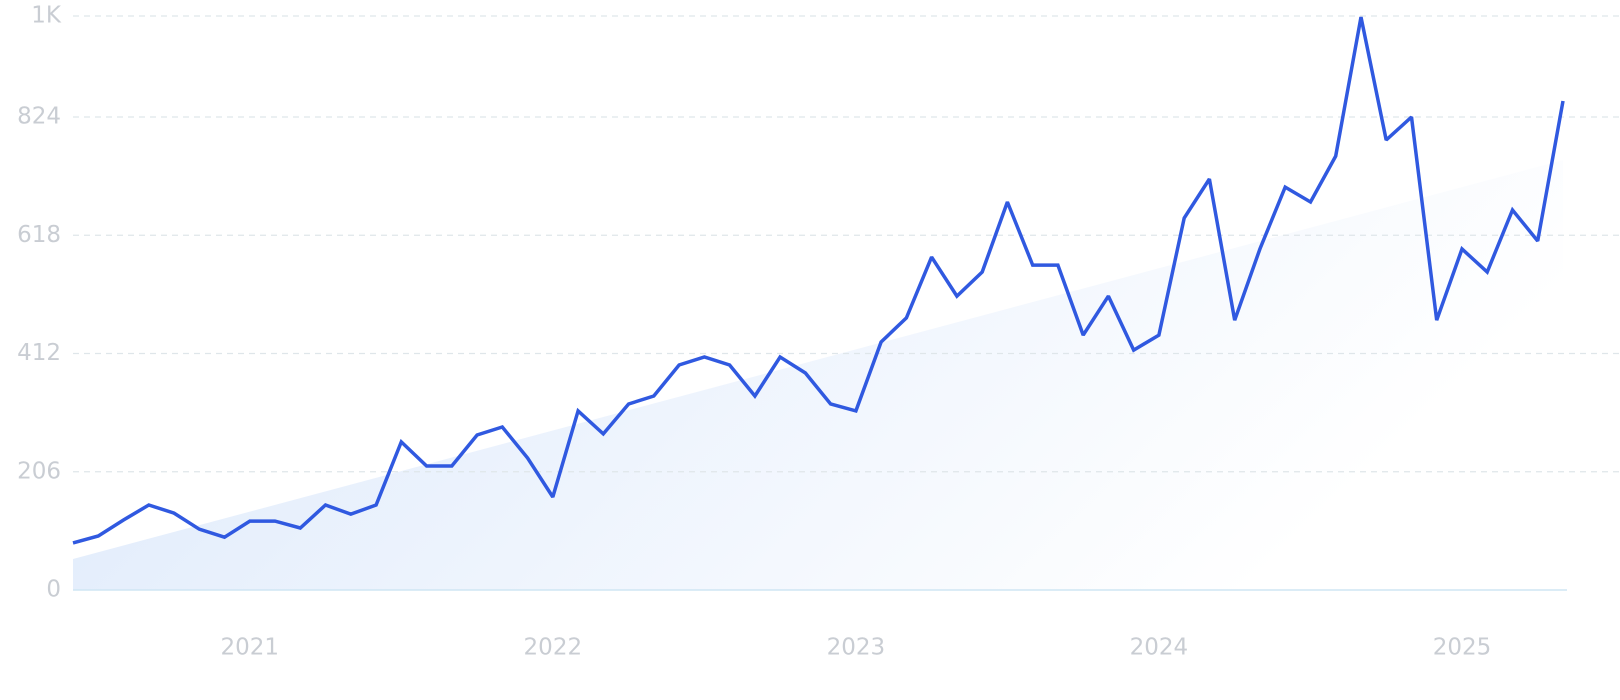 This screenshot has width=1620, height=700. What do you see at coordinates (39, 117) in the screenshot?
I see `y-tick-label: 824` at bounding box center [39, 117].